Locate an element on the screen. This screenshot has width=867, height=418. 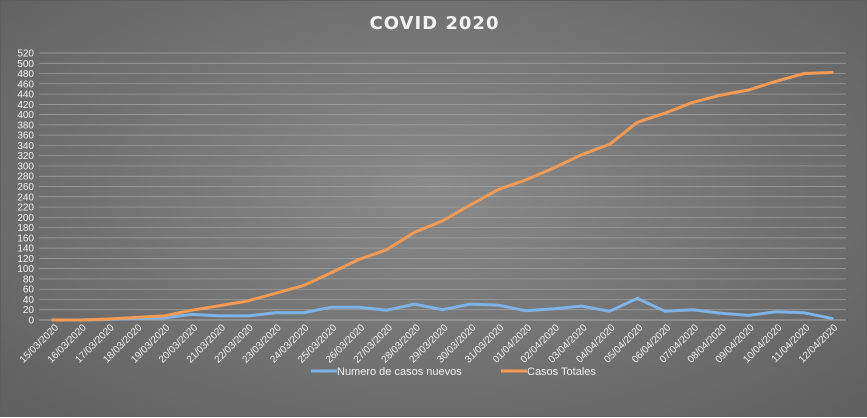
y-tick-label: 380 is located at coordinates (25, 125).